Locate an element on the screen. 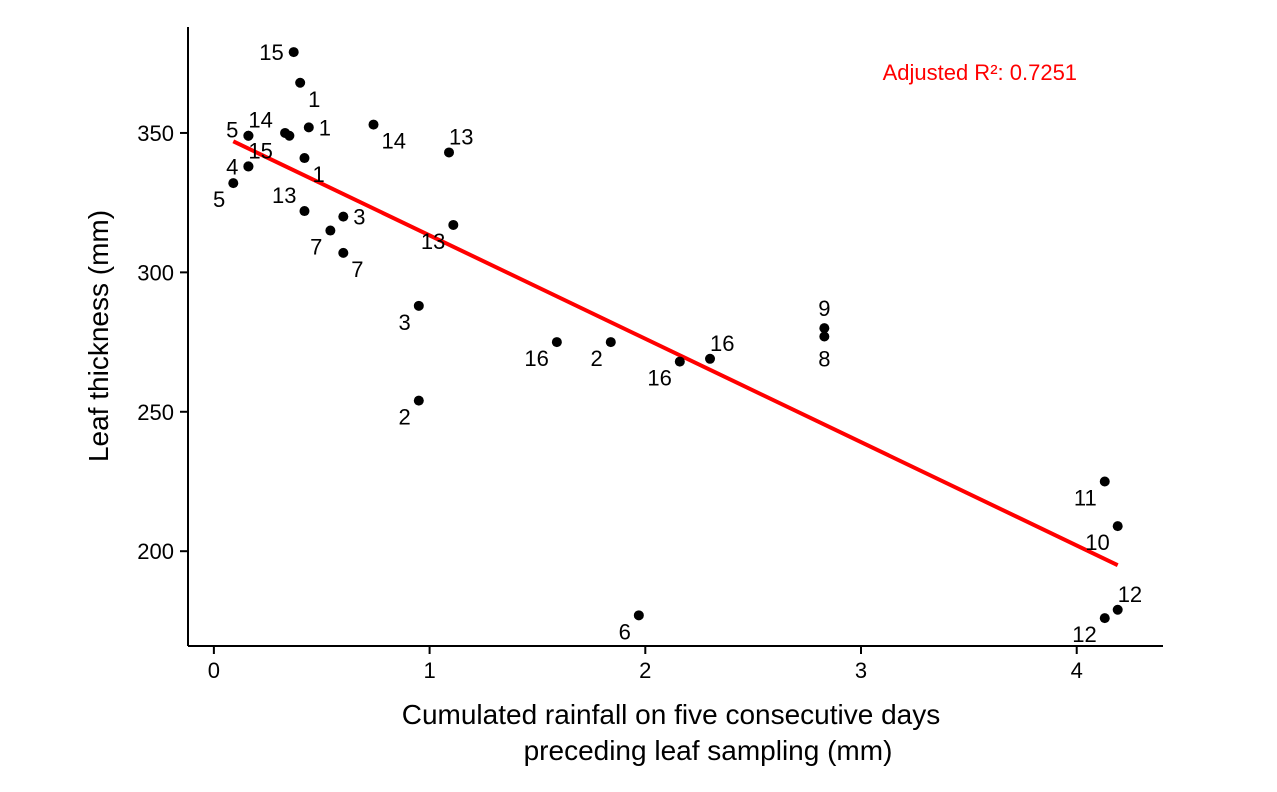  y-tick-label-3: 350 is located at coordinates (155, 133).